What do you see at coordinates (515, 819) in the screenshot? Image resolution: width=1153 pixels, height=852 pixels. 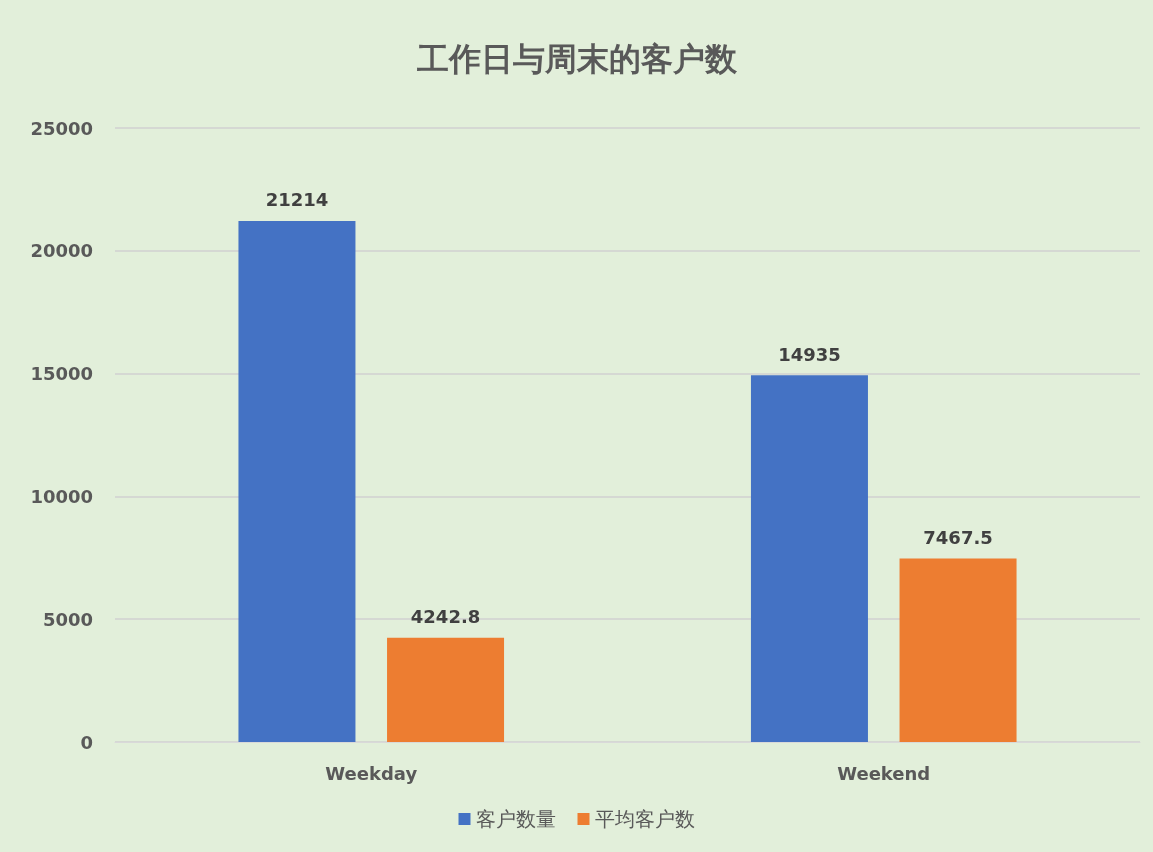 I see `legend-label: 客户数量` at bounding box center [515, 819].